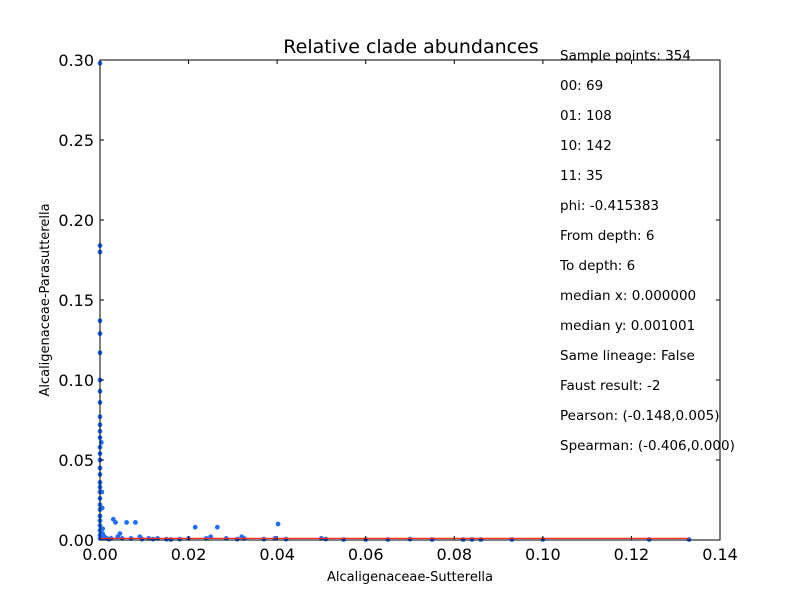  What do you see at coordinates (45, 299) in the screenshot?
I see `y-axis-label: Alcaligenaceae-Parasutterella` at bounding box center [45, 299].